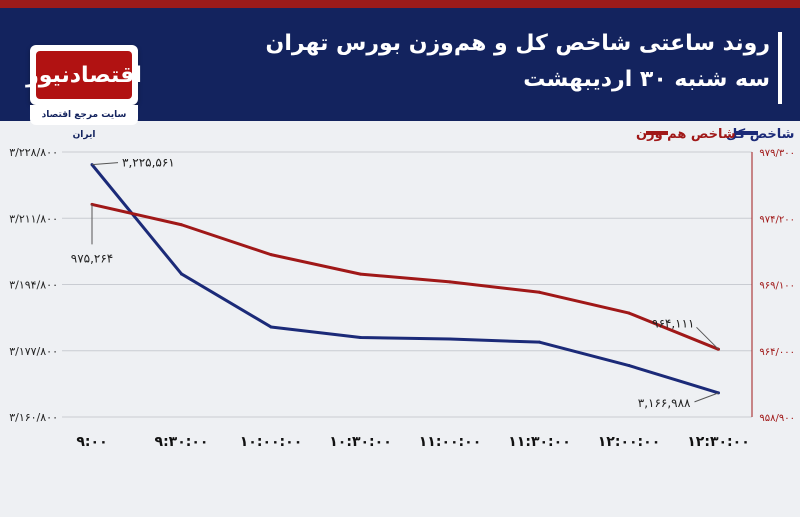  What do you see at coordinates (664, 403) in the screenshot?
I see `data-label: ۳,۱۶۶,۹۸۸` at bounding box center [664, 403].